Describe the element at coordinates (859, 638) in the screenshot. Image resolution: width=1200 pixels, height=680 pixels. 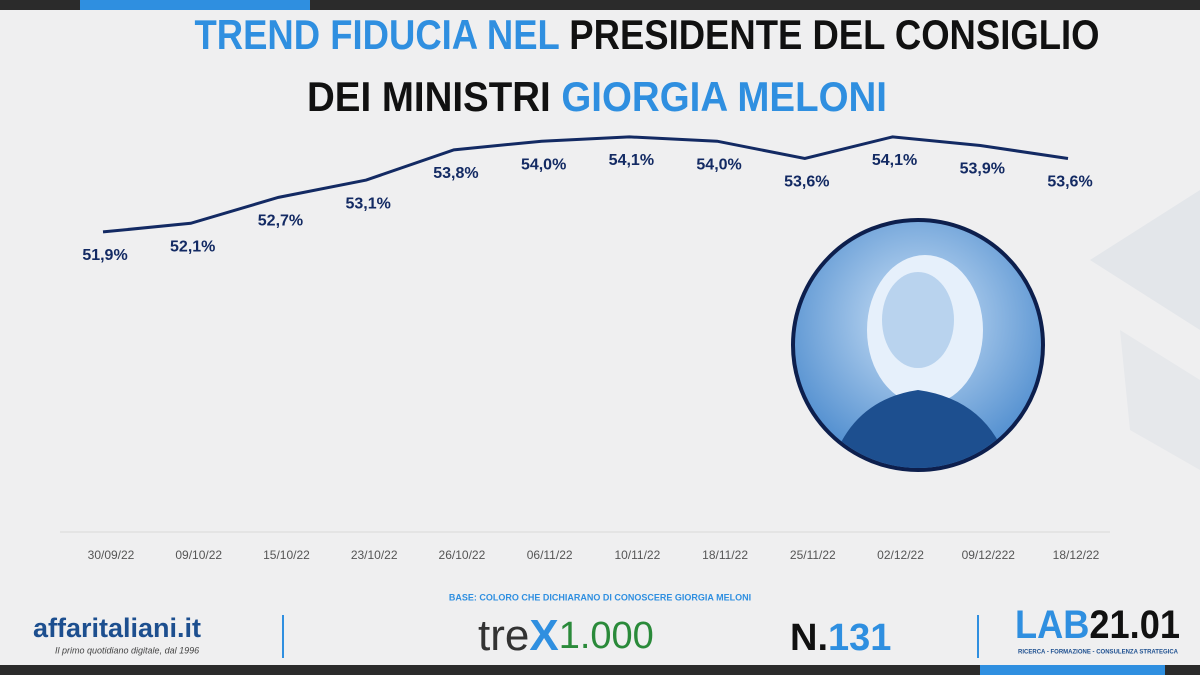
I see `issue-part: 131` at that location.